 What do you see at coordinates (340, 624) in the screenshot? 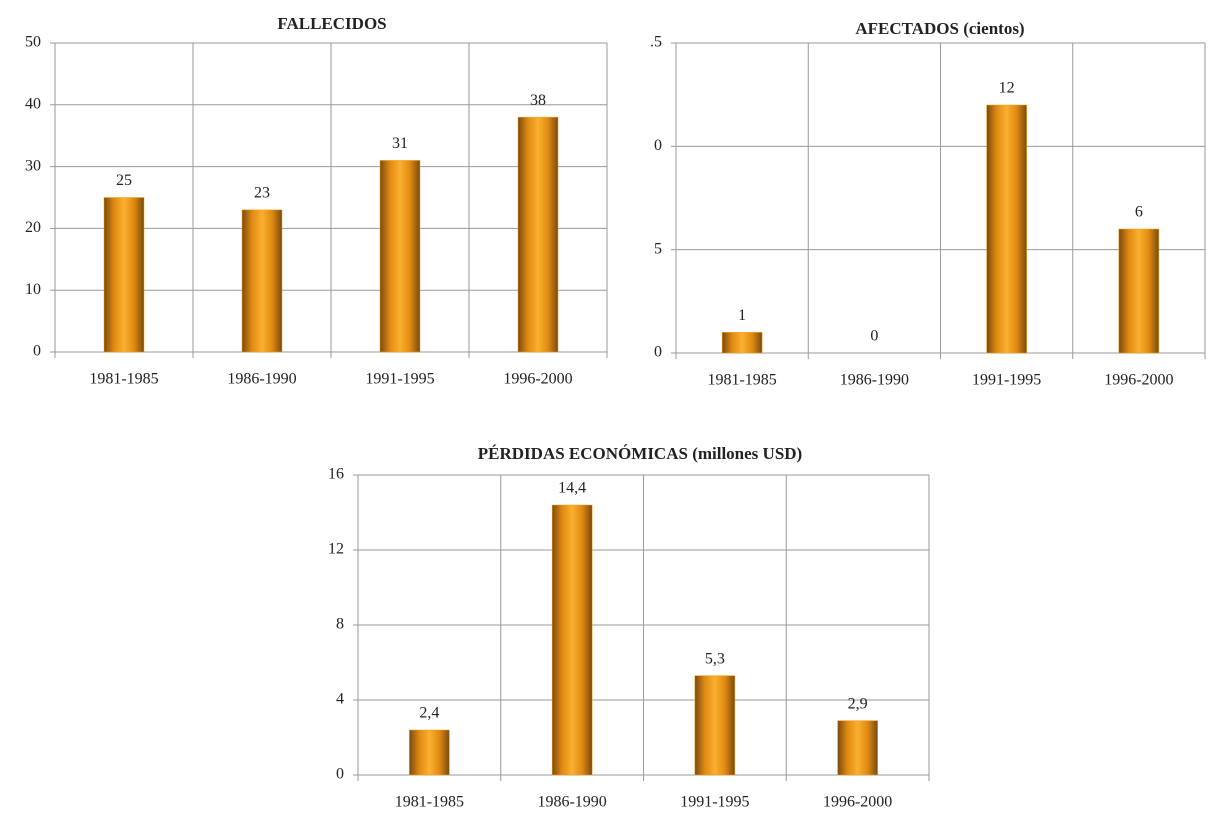
I see `y-tick-label: 8` at bounding box center [340, 624].